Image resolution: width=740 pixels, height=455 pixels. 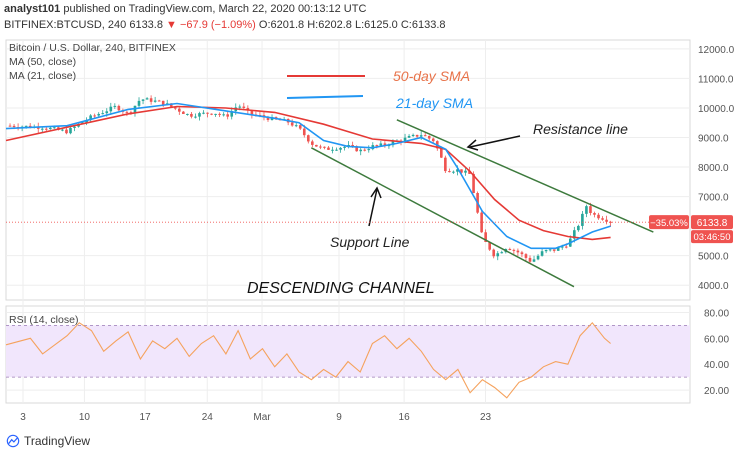 What do you see at coordinates (13, 441) in the screenshot?
I see `tradingview-logo-icon` at bounding box center [13, 441].